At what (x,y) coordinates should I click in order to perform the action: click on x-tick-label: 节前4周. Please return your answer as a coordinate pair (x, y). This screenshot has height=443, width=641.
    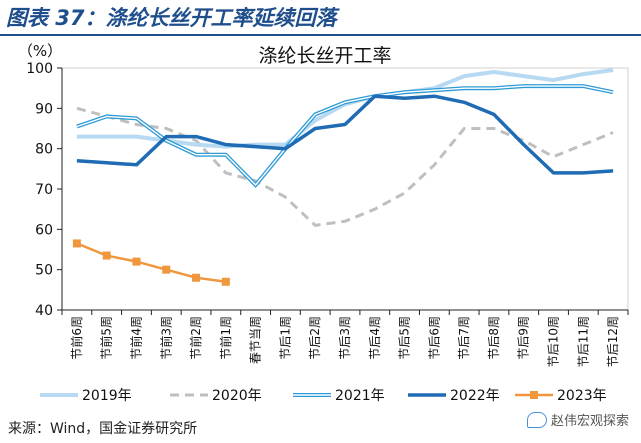
    Looking at the image, I should click on (135, 338).